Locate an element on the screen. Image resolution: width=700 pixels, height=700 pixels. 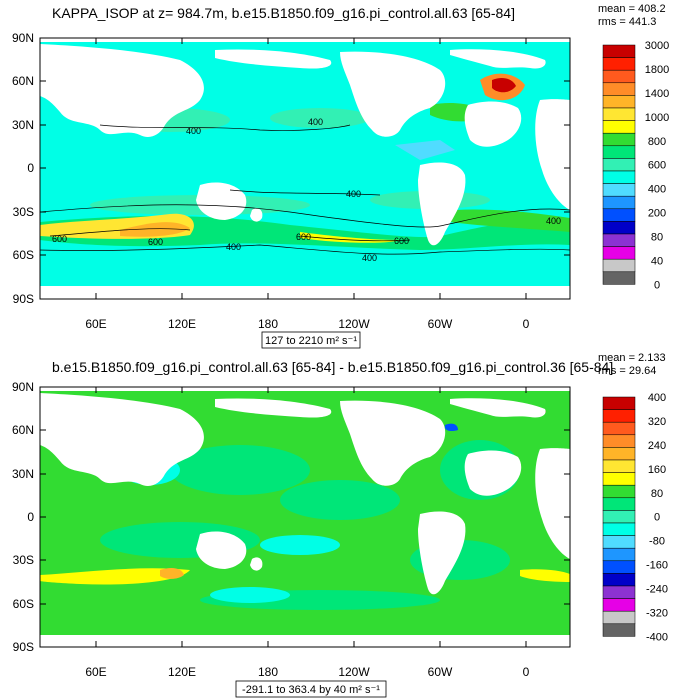
panel-1-lon-120w: 120W is located at coordinates (354, 324).